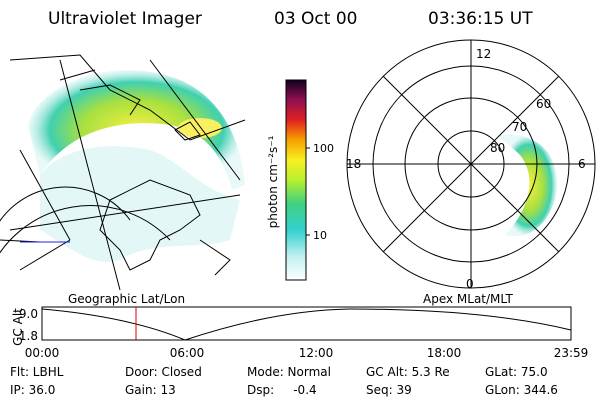 The image size is (600, 400). I want to click on x-tick-label: 23:59, so click(571, 353).